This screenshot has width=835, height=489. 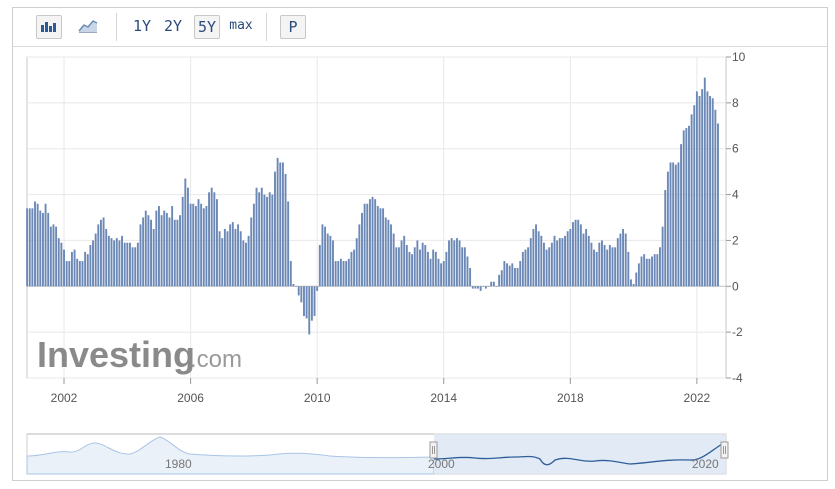 I want to click on range-5y-button: 5Y, so click(x=207, y=27).